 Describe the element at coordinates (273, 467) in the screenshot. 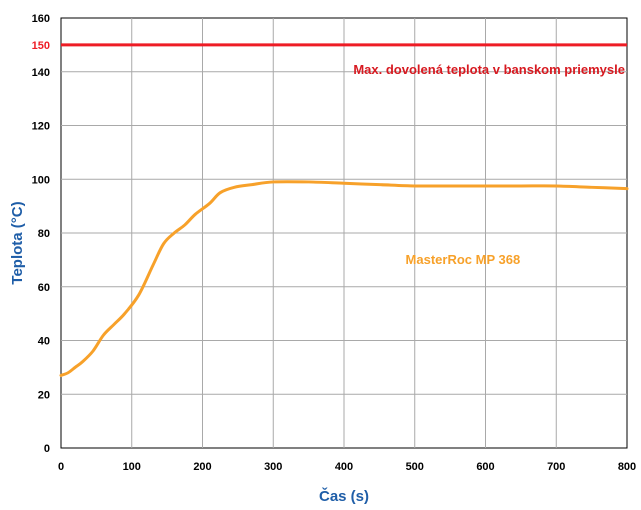

I see `x-tick-label: 300` at that location.